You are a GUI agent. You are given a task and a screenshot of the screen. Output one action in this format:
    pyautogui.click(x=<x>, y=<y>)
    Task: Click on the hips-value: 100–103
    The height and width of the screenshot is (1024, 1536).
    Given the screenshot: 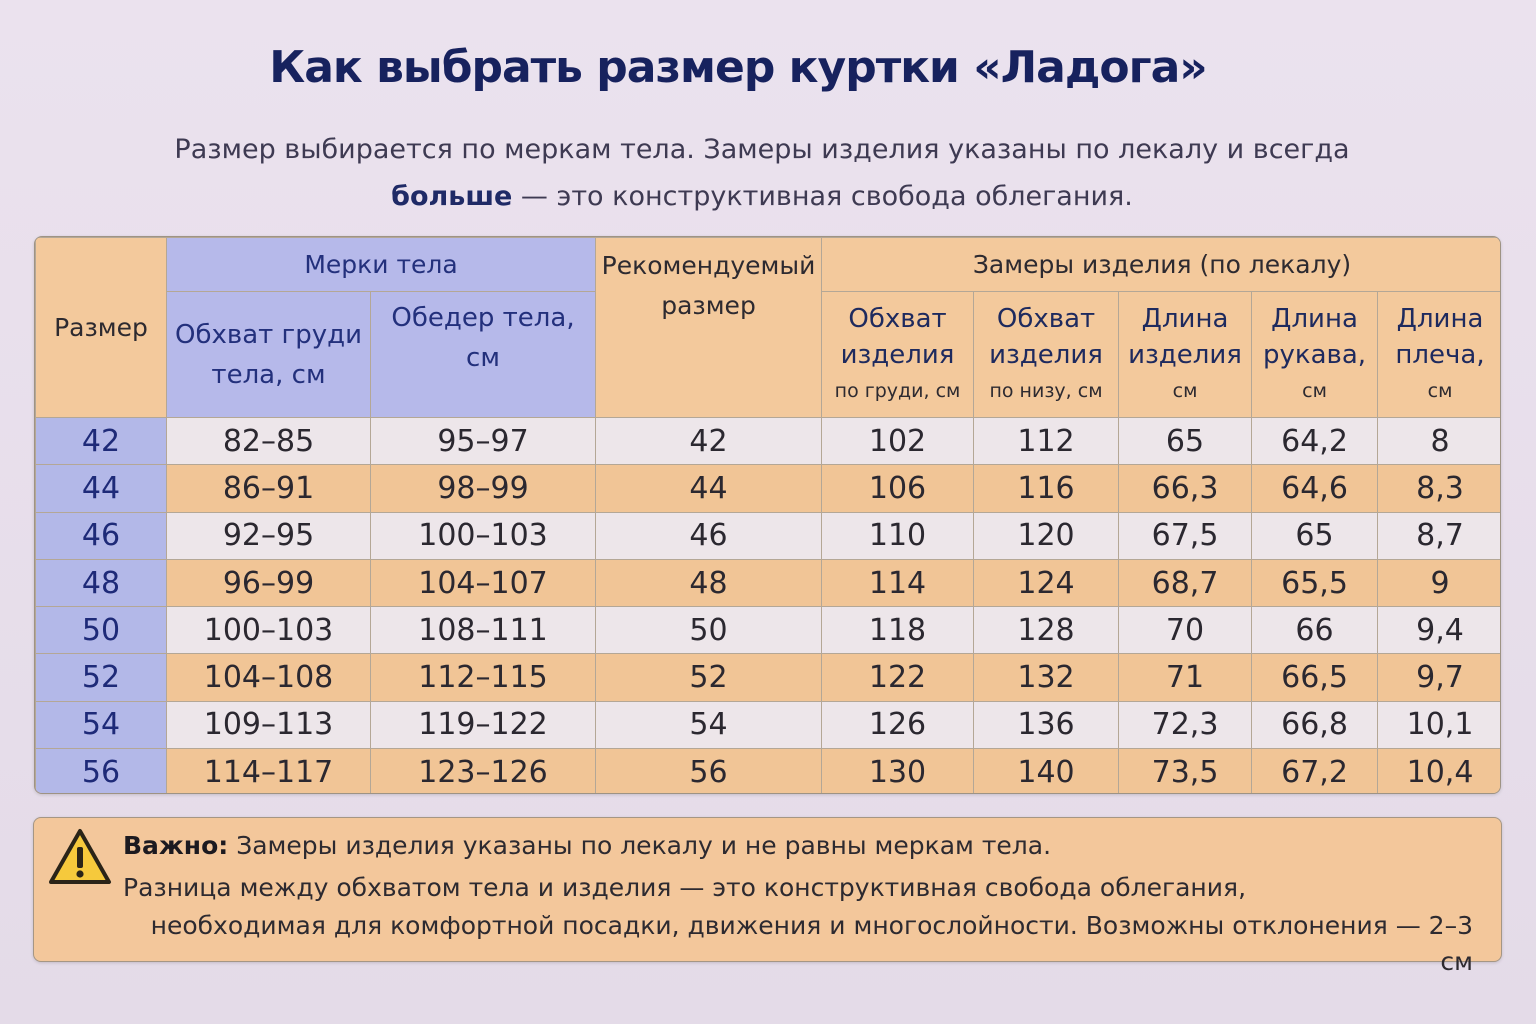 What is the action you would take?
    pyautogui.click(x=483, y=535)
    